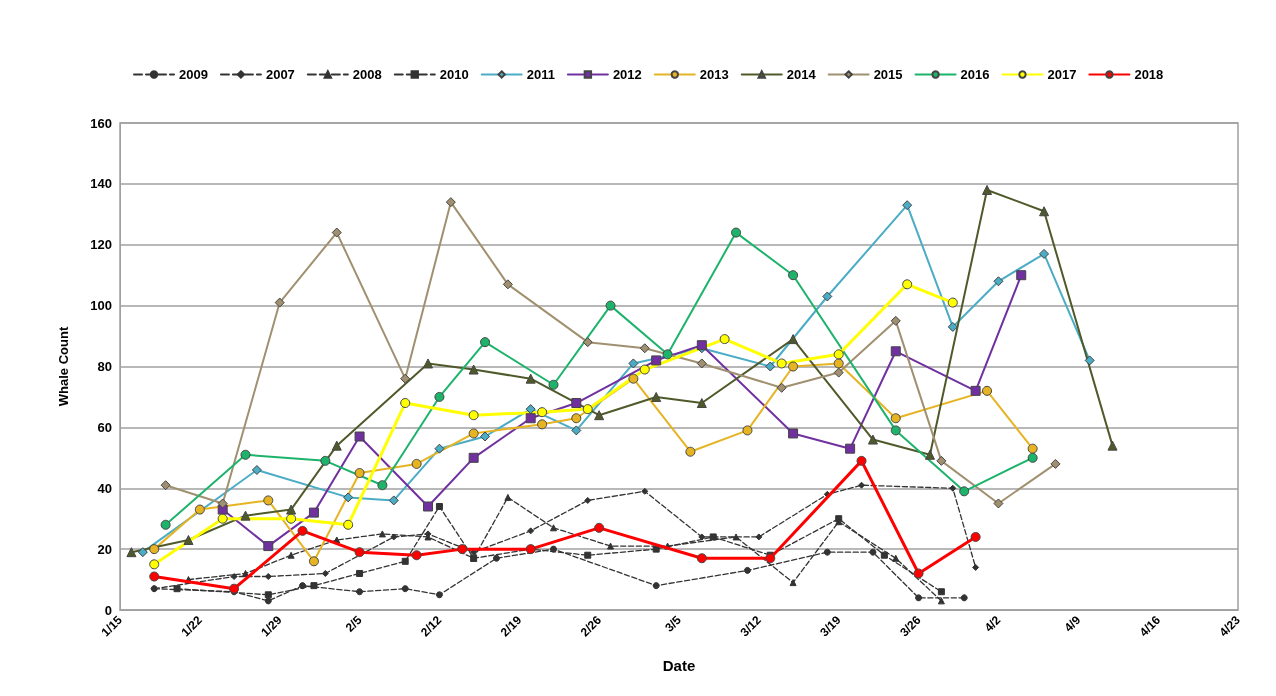  What do you see at coordinates (1062, 74) in the screenshot?
I see `legend-label: 2017` at bounding box center [1062, 74].